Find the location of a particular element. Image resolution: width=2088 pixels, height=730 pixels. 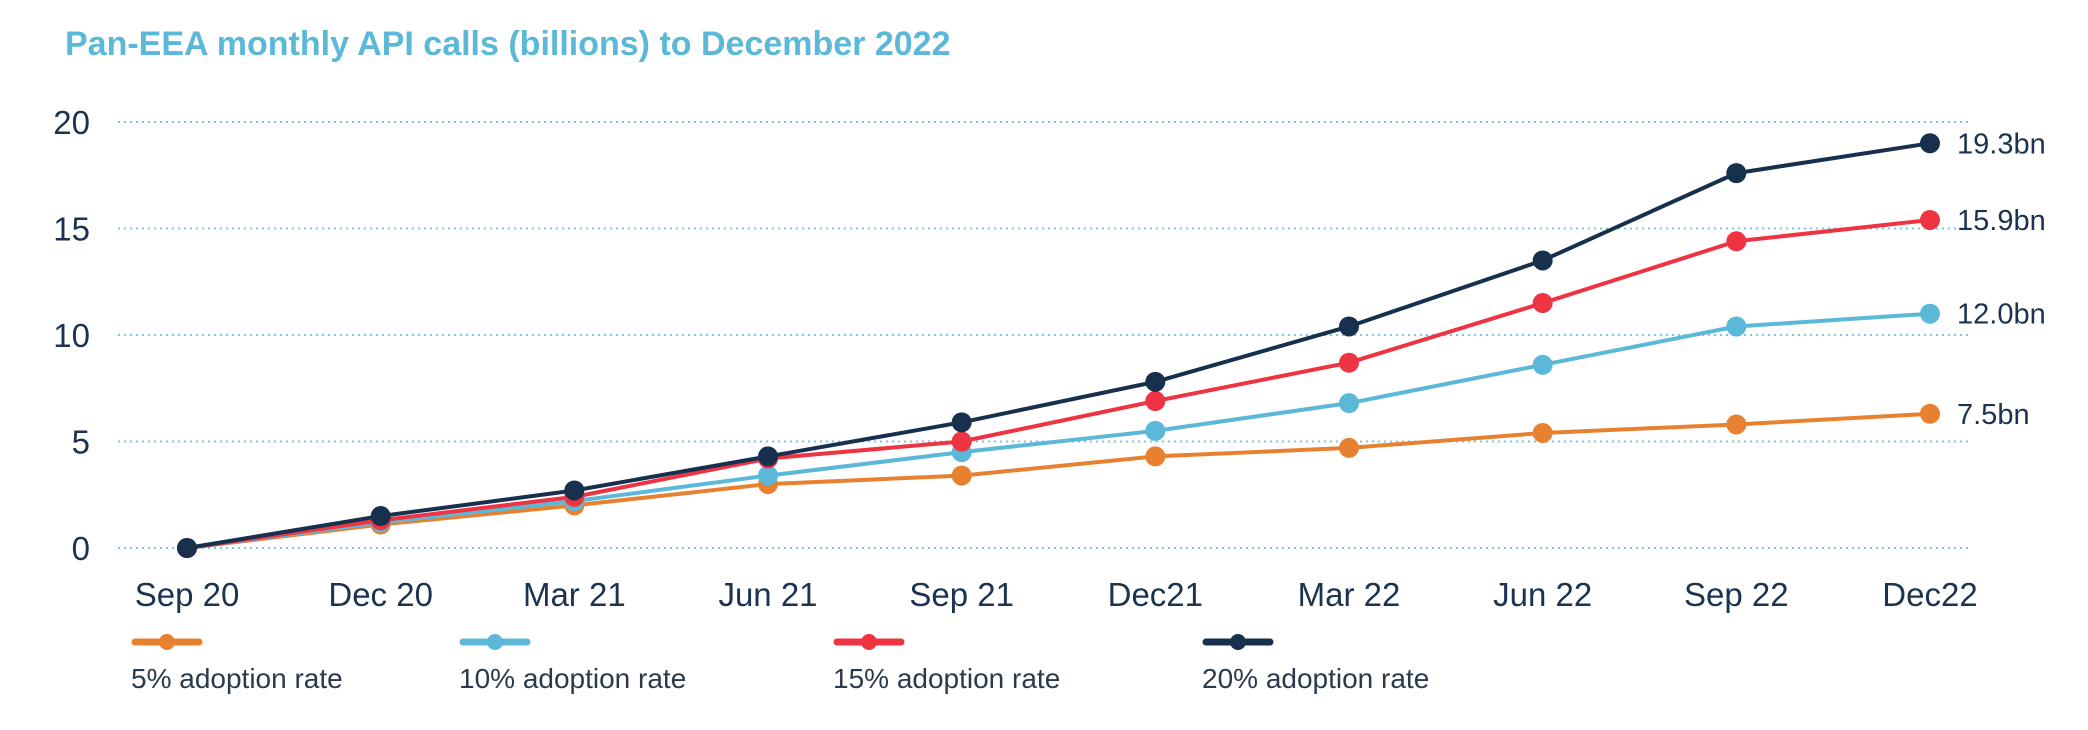

y-tick-label: 10 is located at coordinates (71, 335).